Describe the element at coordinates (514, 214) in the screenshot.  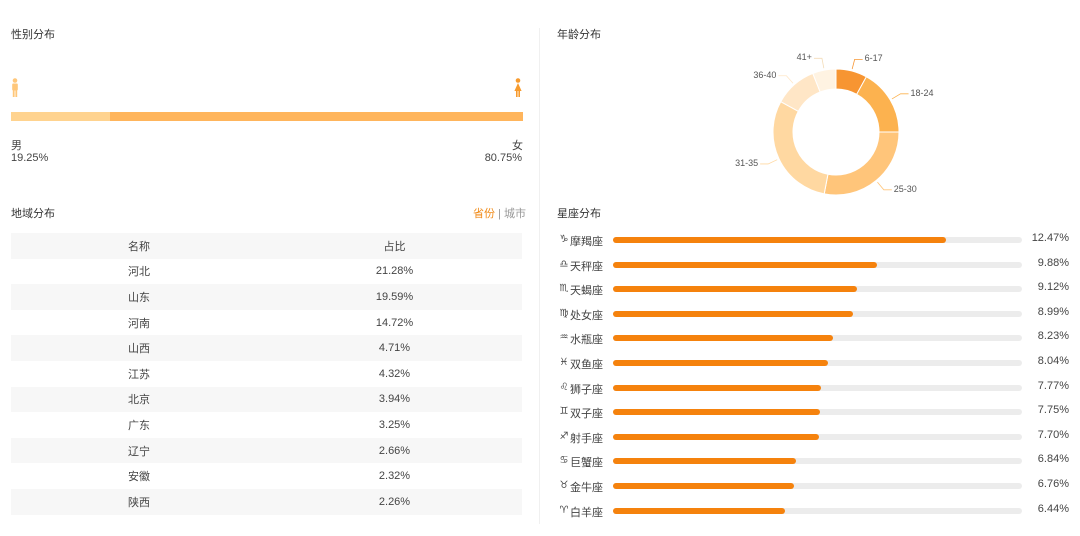
I see `city-tab: 城市` at that location.